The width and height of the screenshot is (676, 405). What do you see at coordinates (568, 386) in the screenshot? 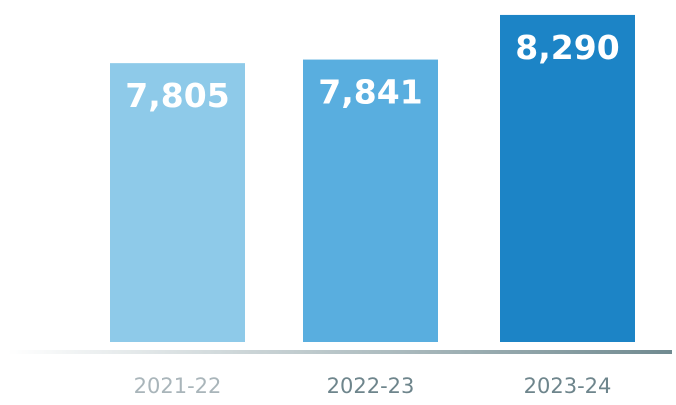
I see `category-label: 2023-24` at bounding box center [568, 386].